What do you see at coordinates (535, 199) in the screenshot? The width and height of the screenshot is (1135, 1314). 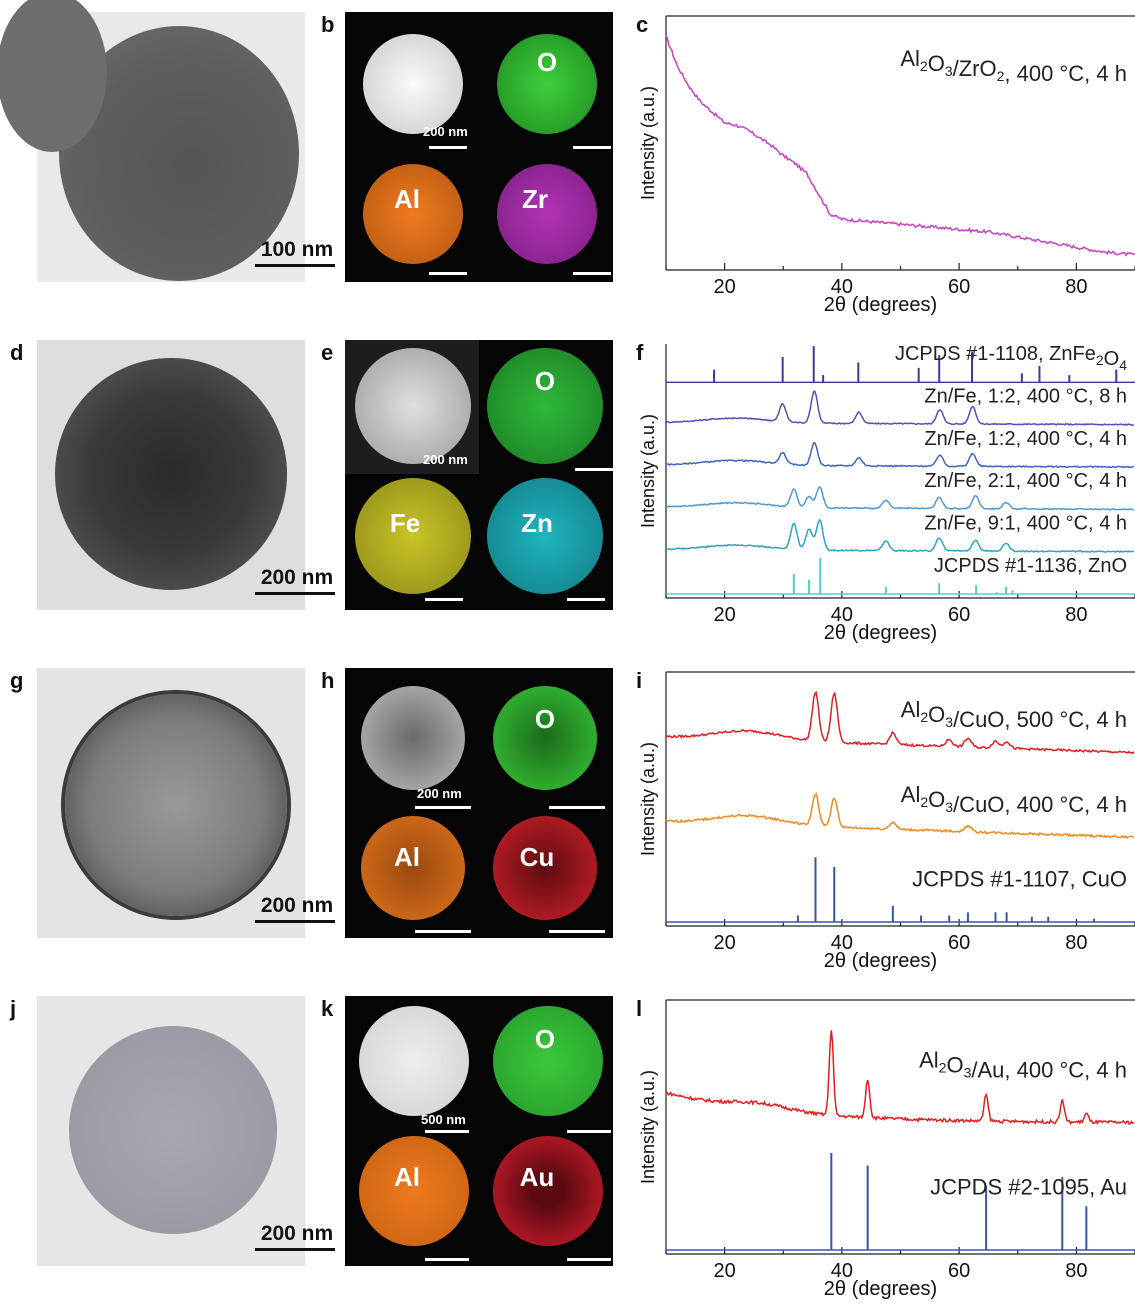 I see `element-label: Zr` at bounding box center [535, 199].